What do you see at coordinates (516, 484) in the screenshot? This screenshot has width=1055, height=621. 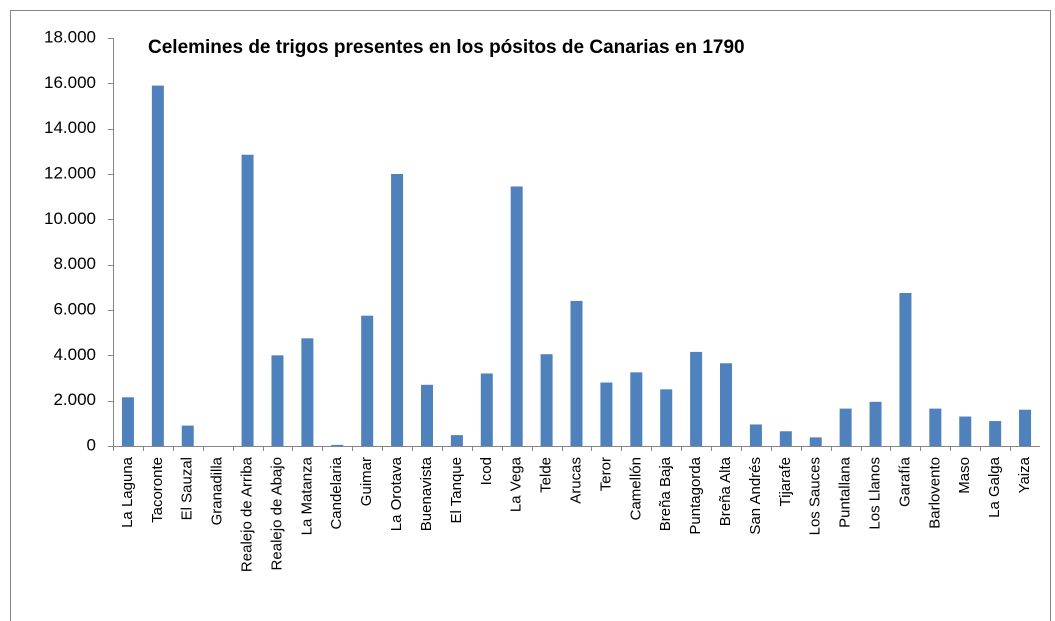 I see `x-tick-label: La Vega` at bounding box center [516, 484].